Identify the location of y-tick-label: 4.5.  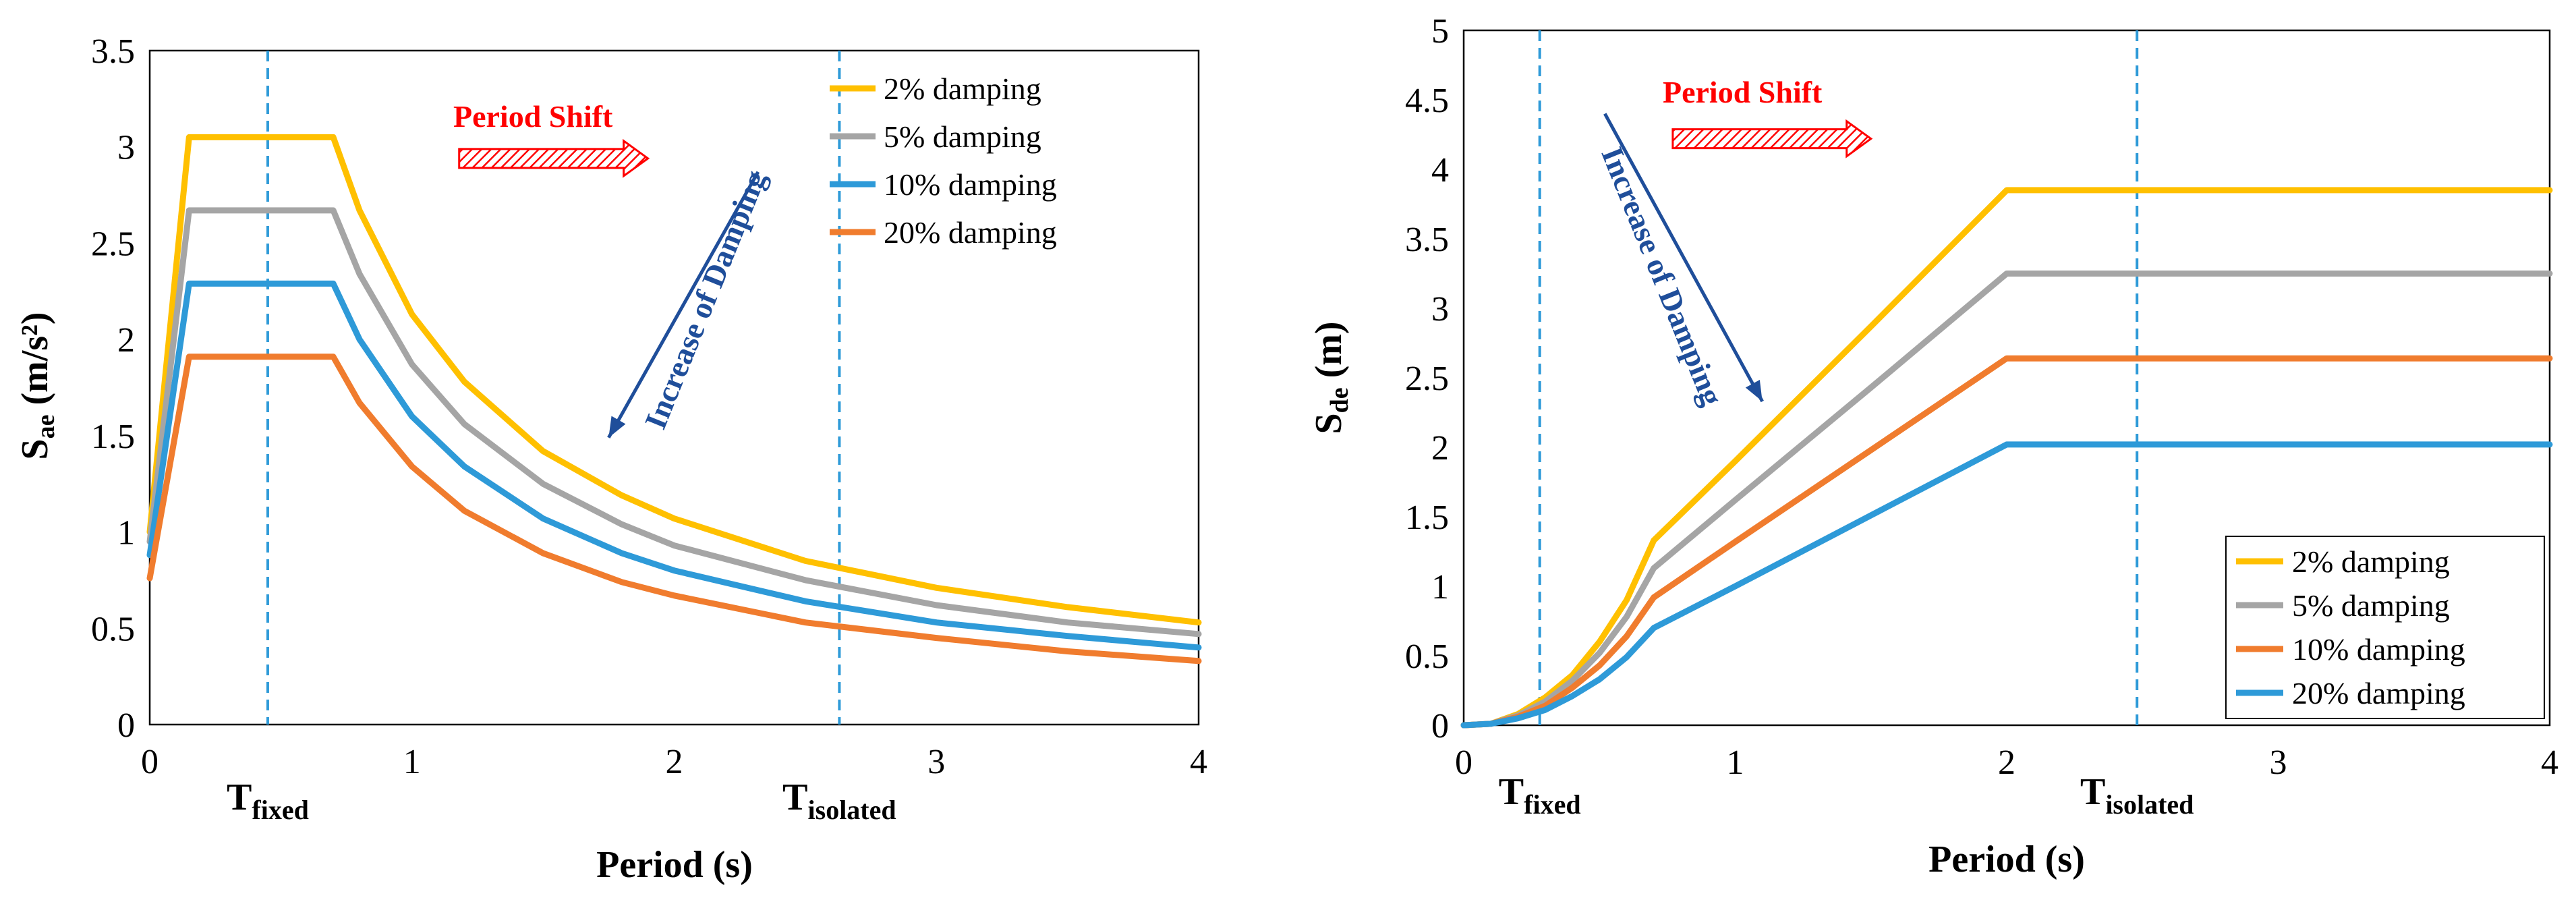
(1427, 101).